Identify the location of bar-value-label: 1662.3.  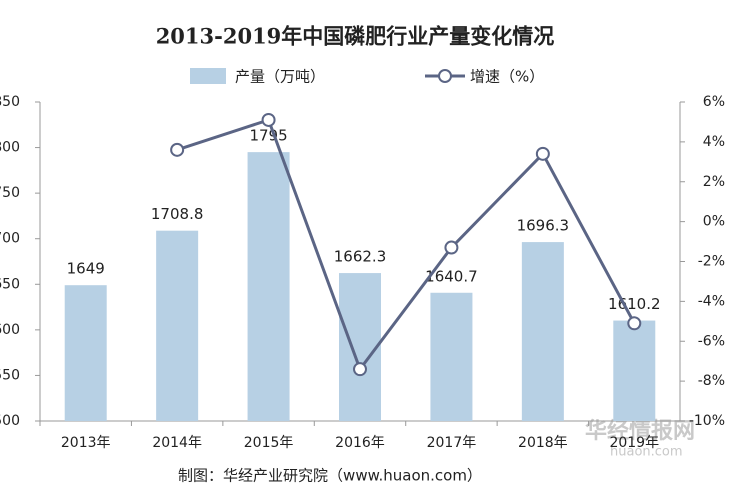
(360, 257).